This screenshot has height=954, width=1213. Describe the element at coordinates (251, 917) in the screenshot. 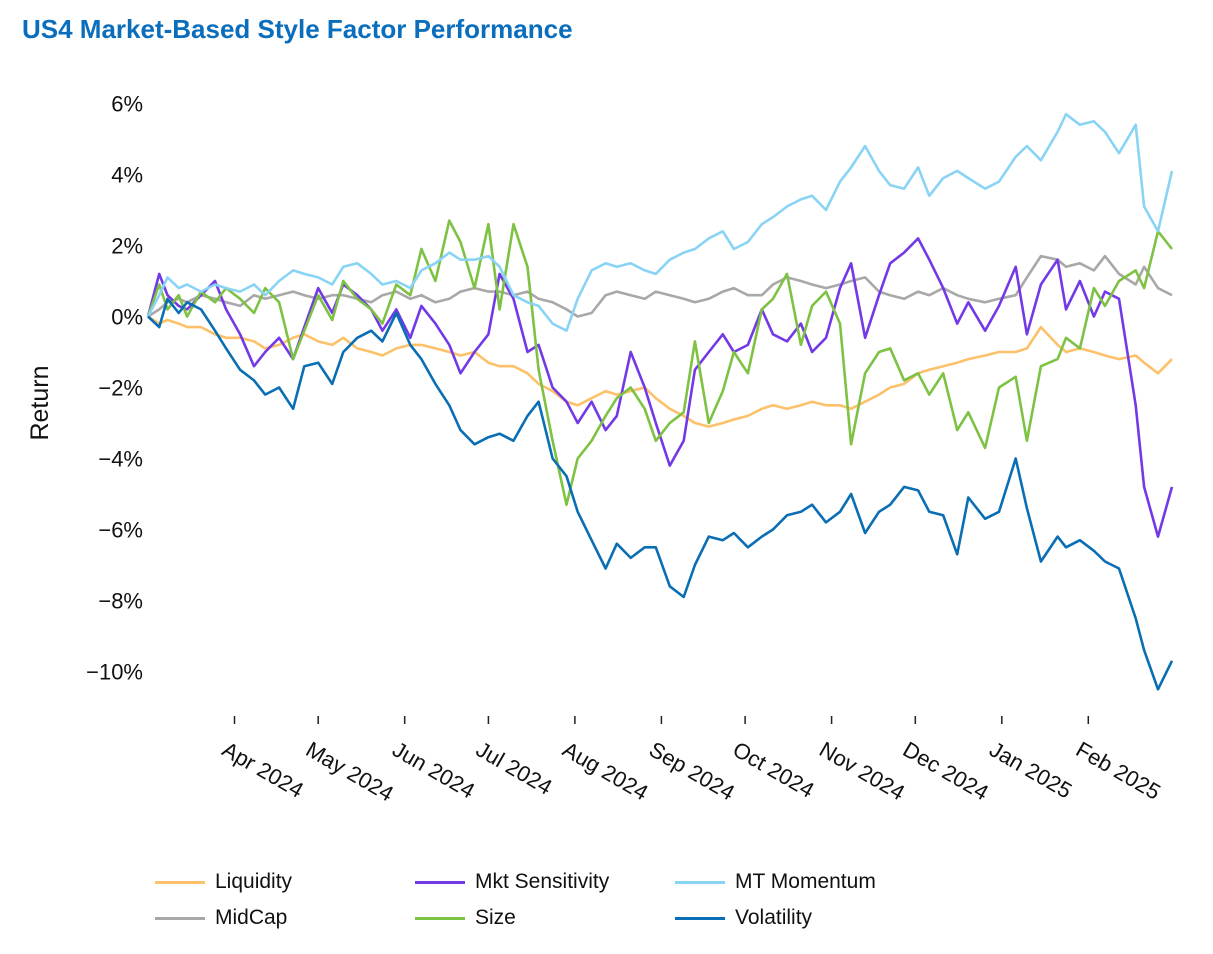

I see `legend-label: MidCap` at that location.